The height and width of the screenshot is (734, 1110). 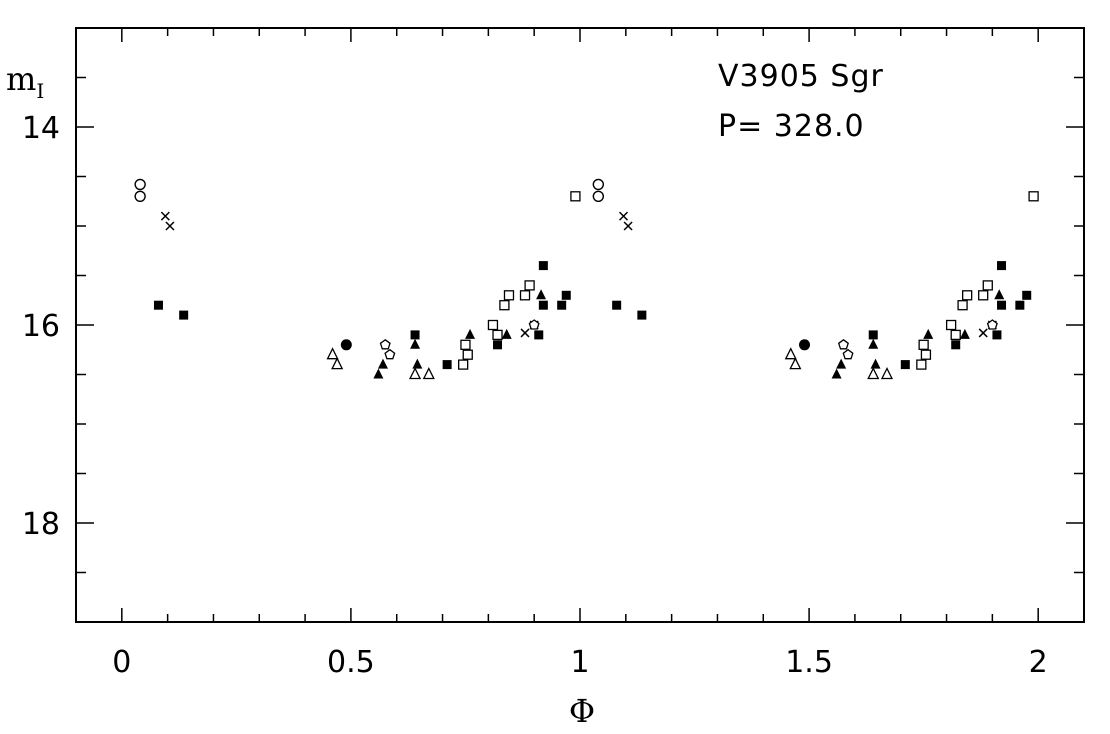 I want to click on x-tick-label: 2, so click(x=1038, y=662).